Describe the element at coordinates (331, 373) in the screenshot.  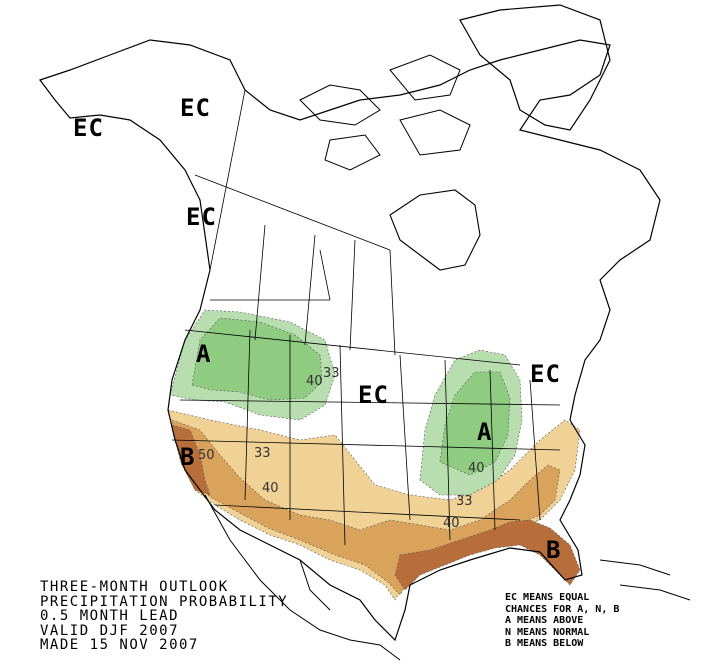
I see `contour-label-nw-33: 33` at that location.